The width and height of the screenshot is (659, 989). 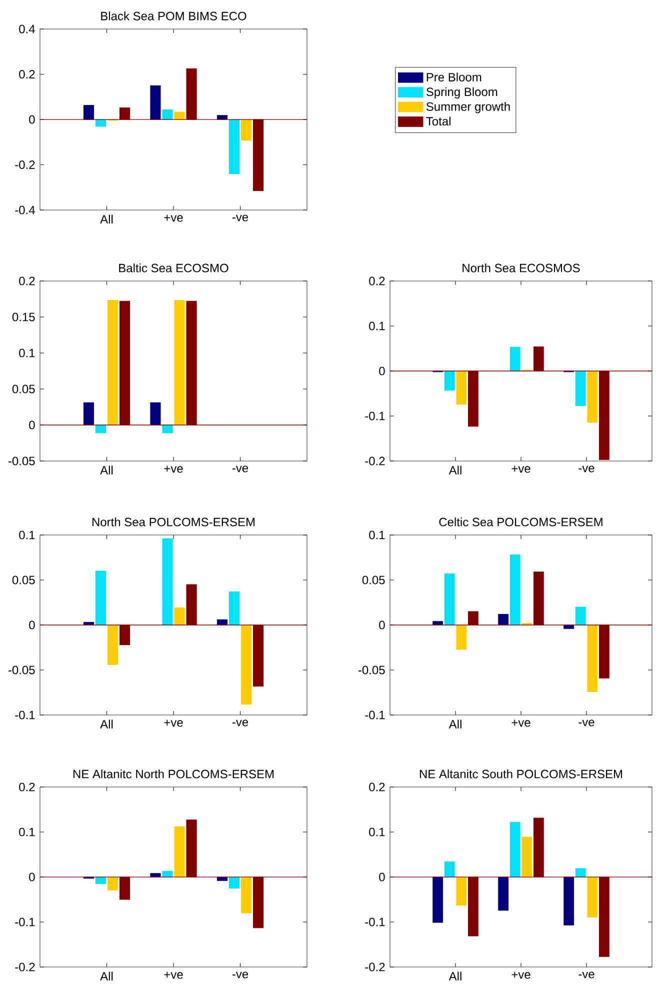 I want to click on legend-label: Pre Bloom, so click(x=454, y=77).